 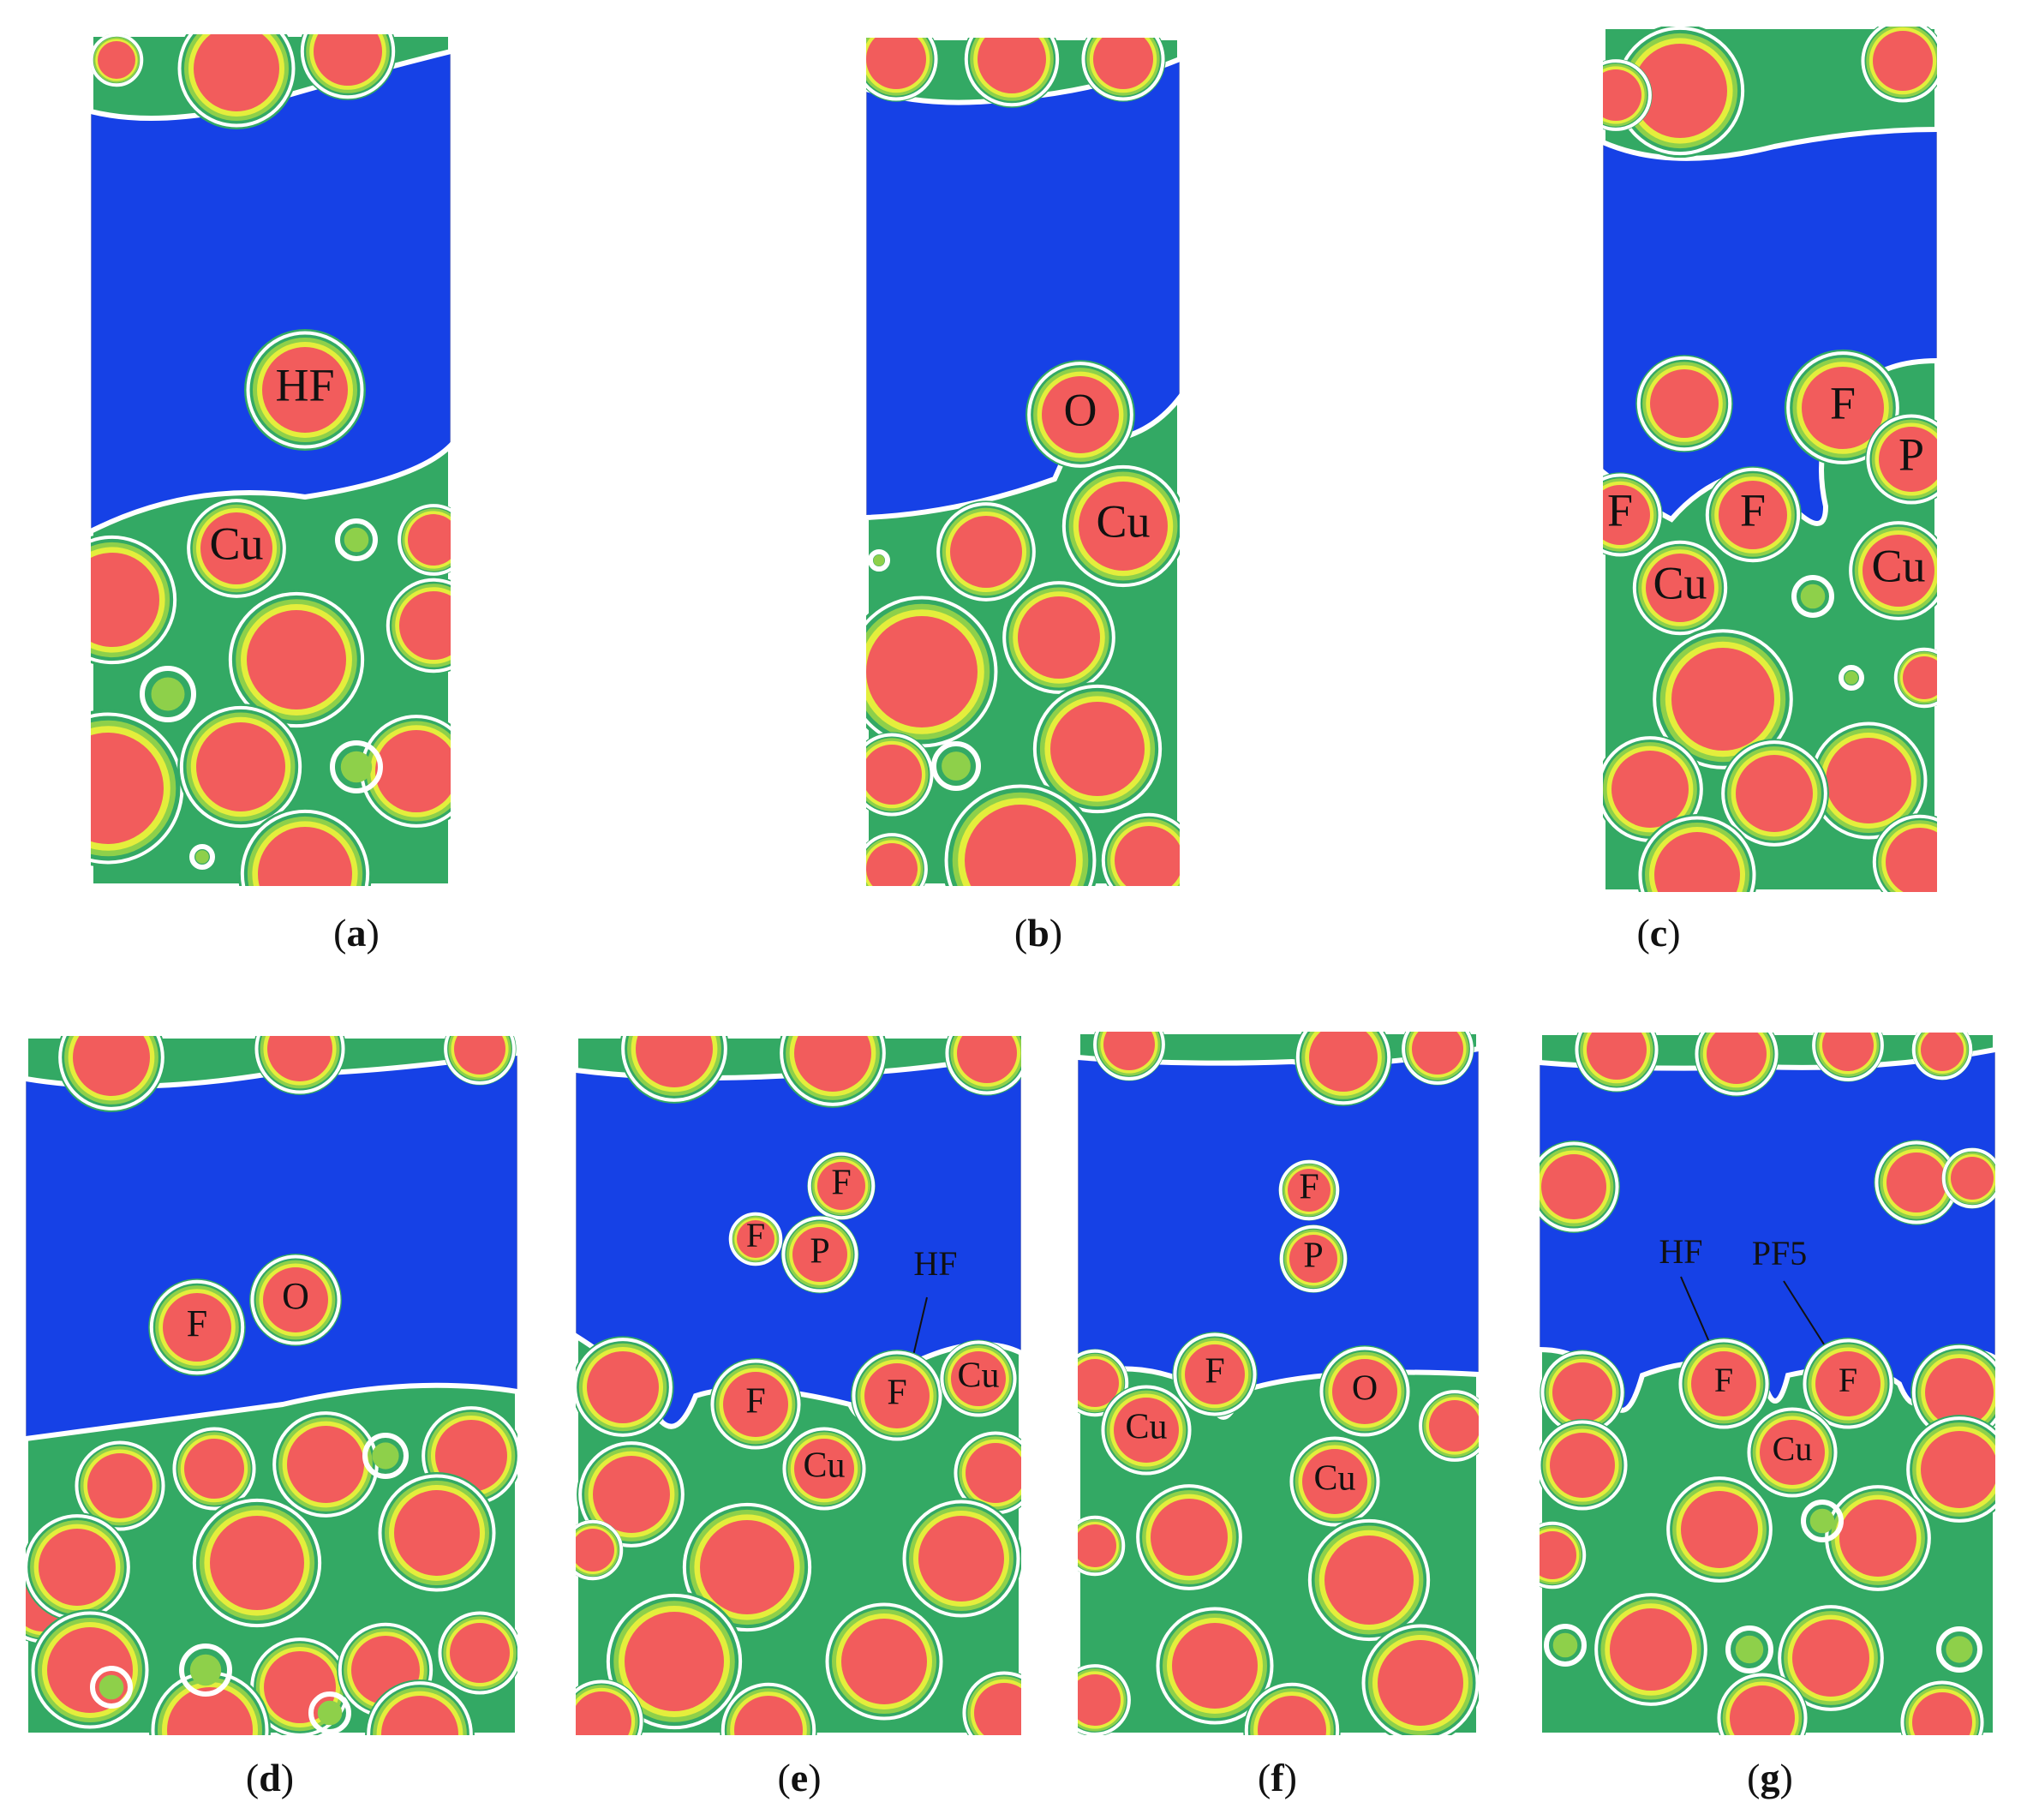 I want to click on panel-a: HF Cu, so click(x=271, y=460).